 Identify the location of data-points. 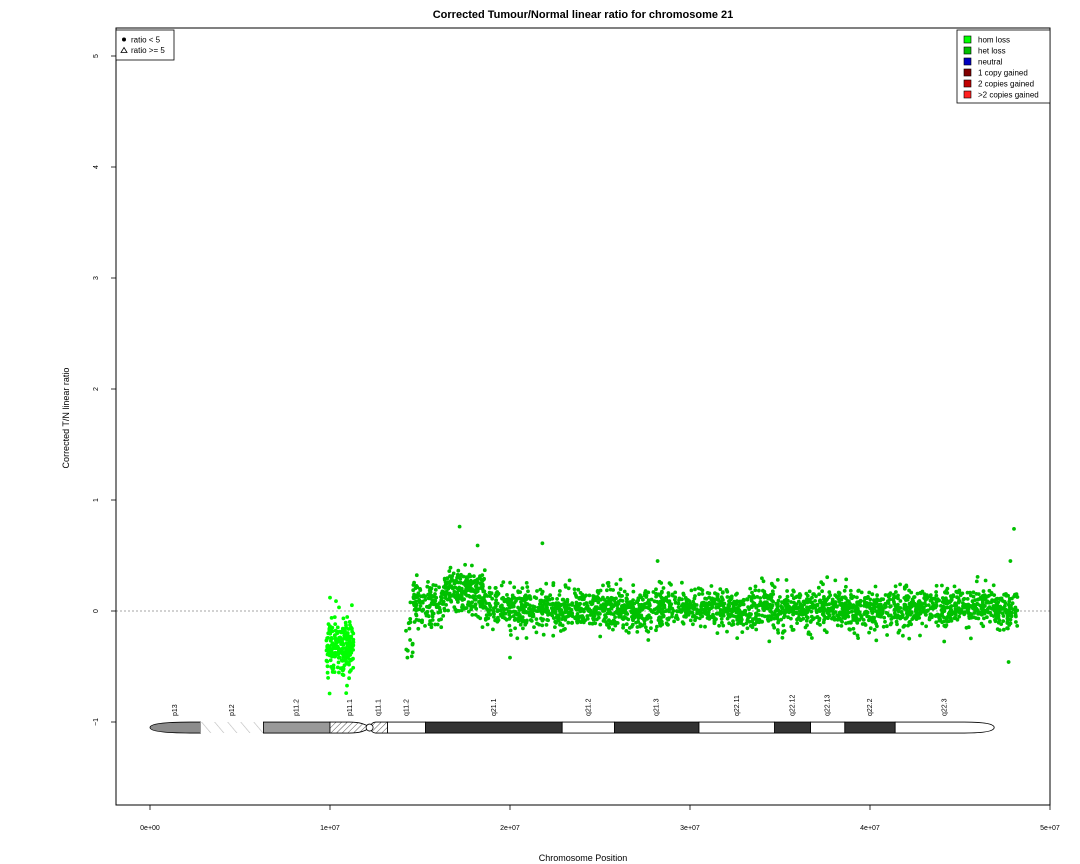
(672, 610).